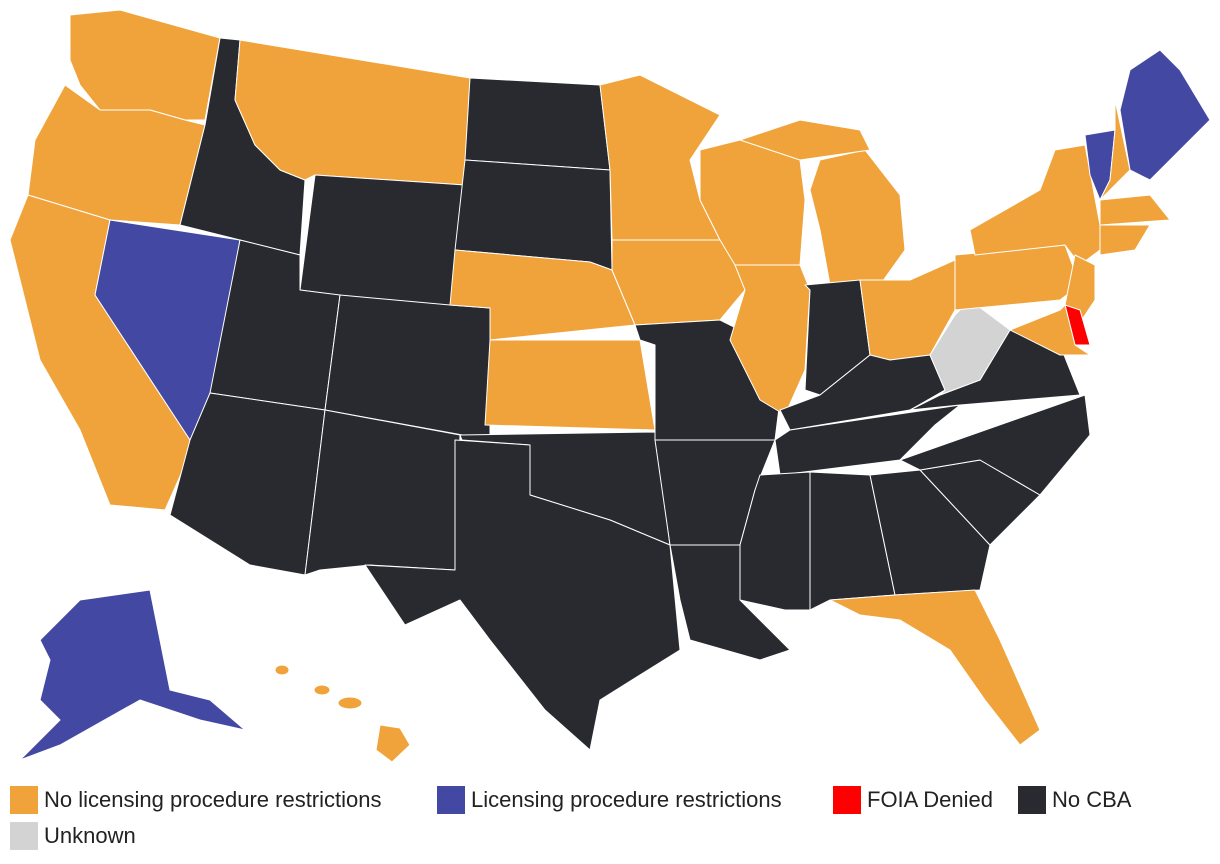 The height and width of the screenshot is (864, 1220). I want to click on legend-label: Unknown, so click(90, 835).